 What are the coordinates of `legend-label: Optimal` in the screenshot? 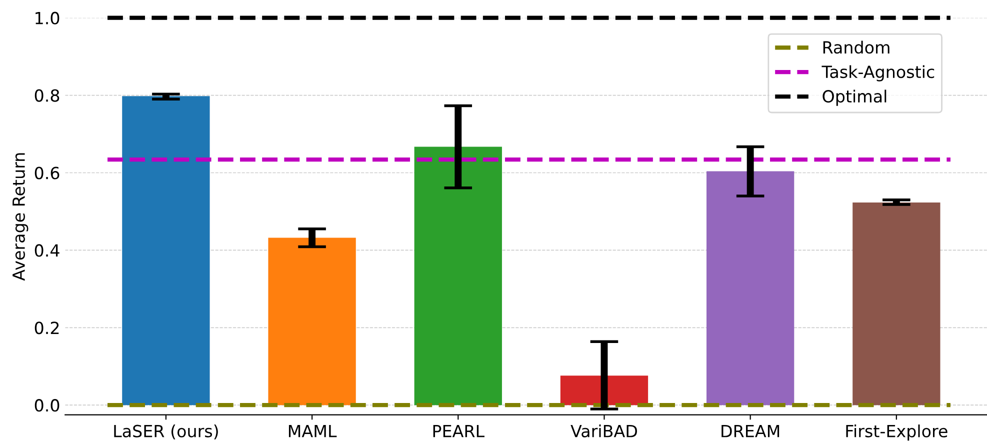 It's located at (854, 98).